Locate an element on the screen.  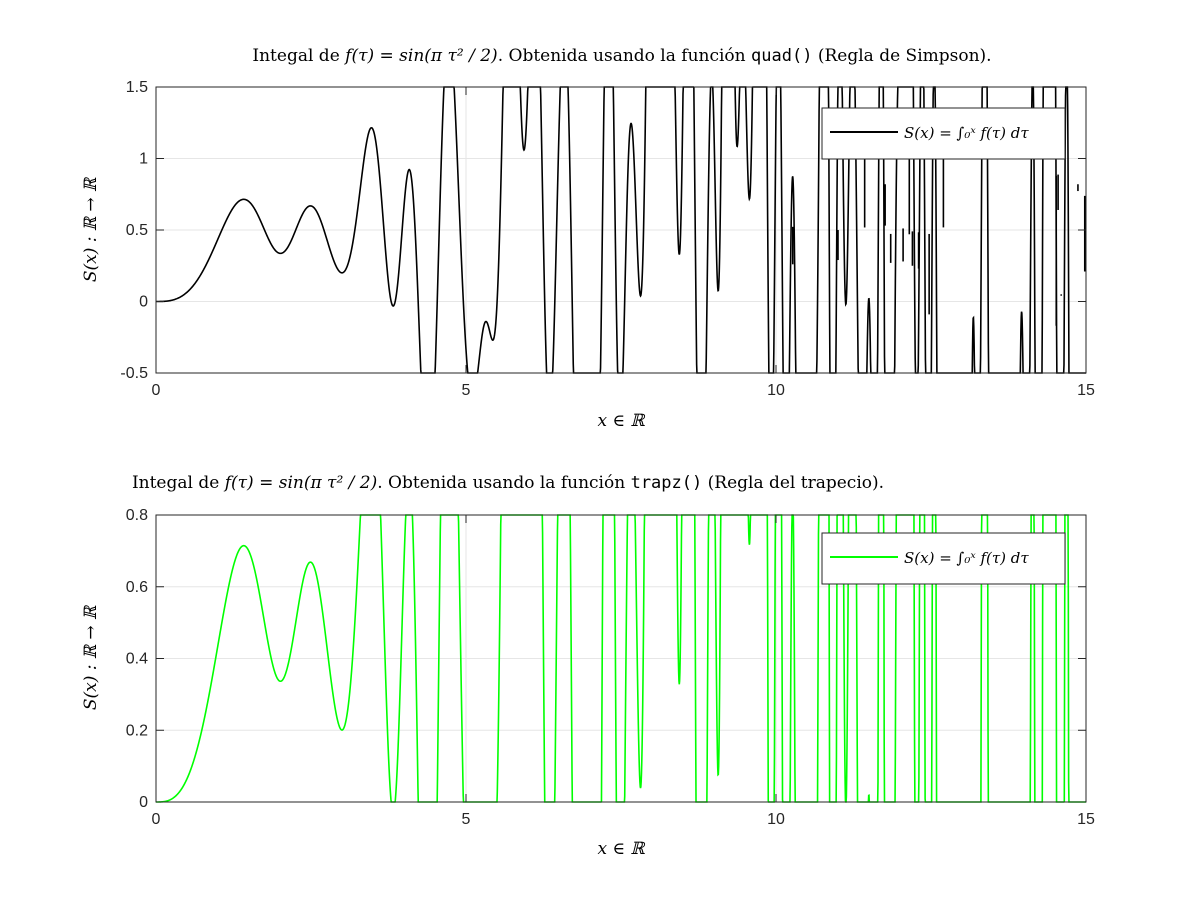
plot-1-legend: S(x) = ∫₀ˣ f(τ) dτ is located at coordinates (943, 133).